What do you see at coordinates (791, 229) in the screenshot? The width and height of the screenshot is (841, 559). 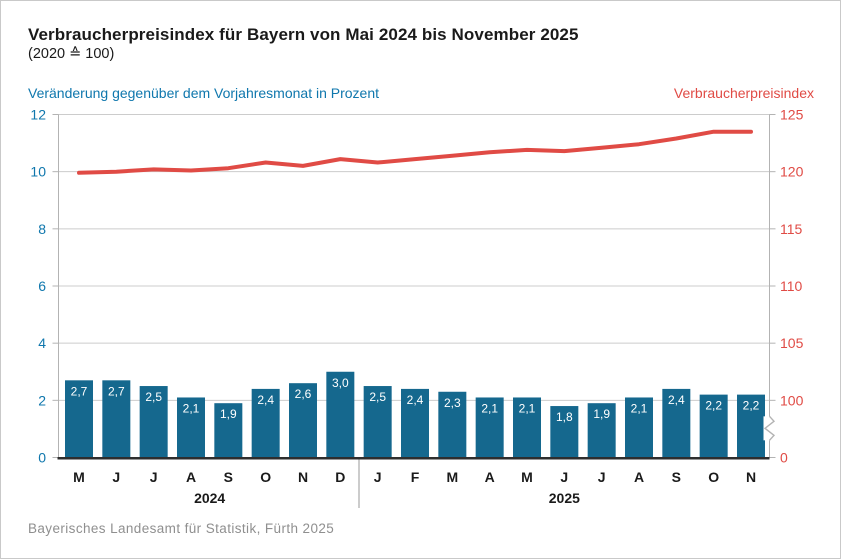 I see `right-axis-tick-label: 115` at bounding box center [791, 229].